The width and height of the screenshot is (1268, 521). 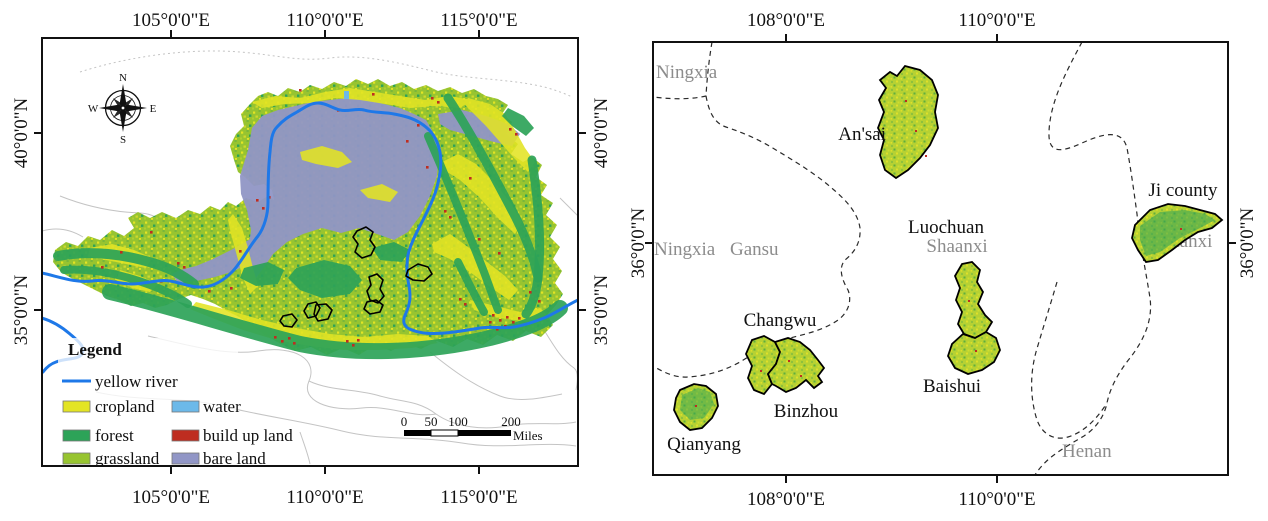 What do you see at coordinates (796, 365) in the screenshot?
I see `county-shape-binzhou` at bounding box center [796, 365].